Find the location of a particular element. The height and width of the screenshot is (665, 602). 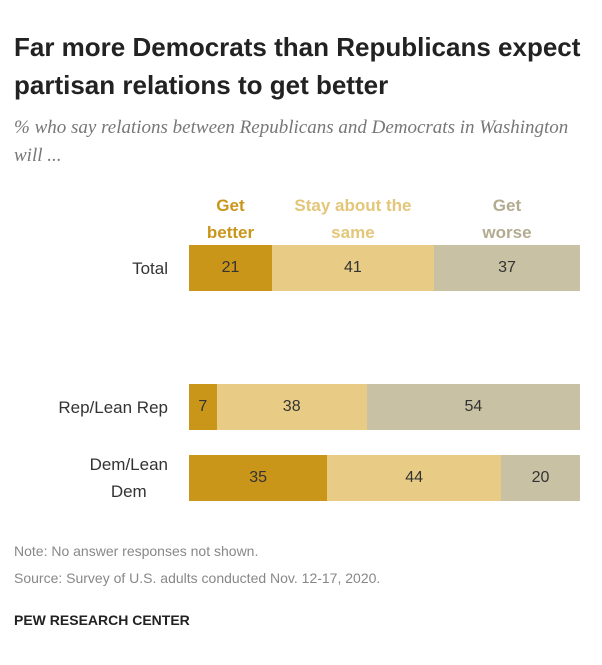

category-label: Rep/Lean Rep is located at coordinates (113, 407).